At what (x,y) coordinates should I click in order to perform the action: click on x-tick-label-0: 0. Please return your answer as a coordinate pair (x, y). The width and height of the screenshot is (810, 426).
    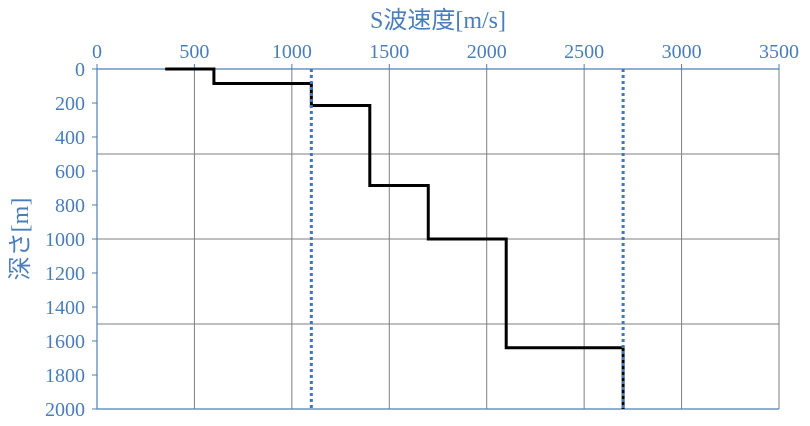
    Looking at the image, I should click on (97, 52).